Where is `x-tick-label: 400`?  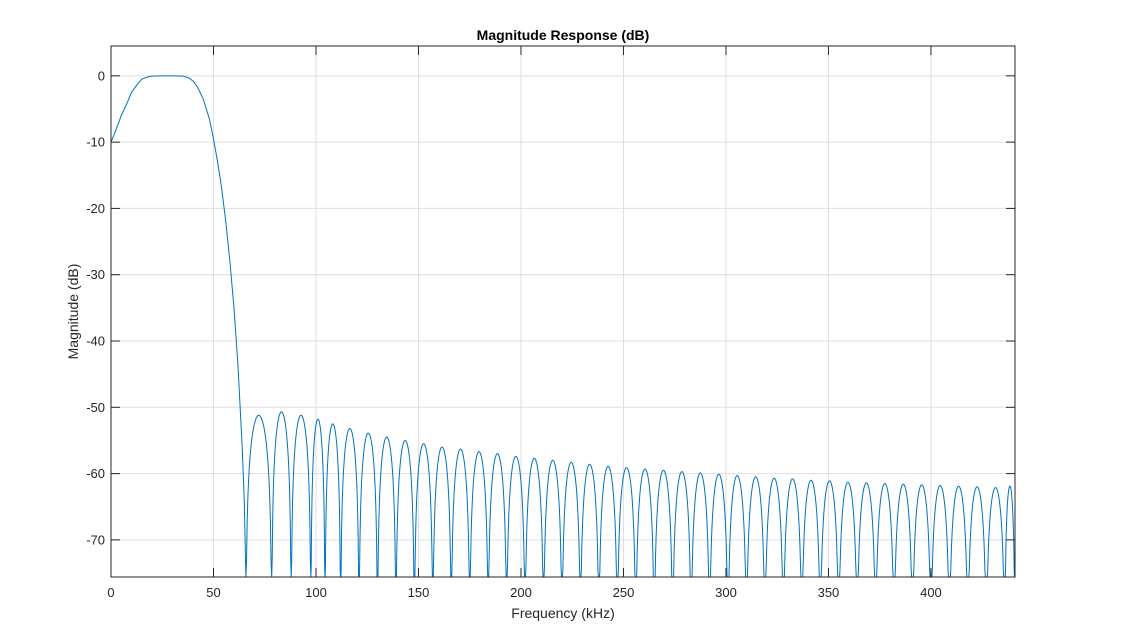
x-tick-label: 400 is located at coordinates (931, 592).